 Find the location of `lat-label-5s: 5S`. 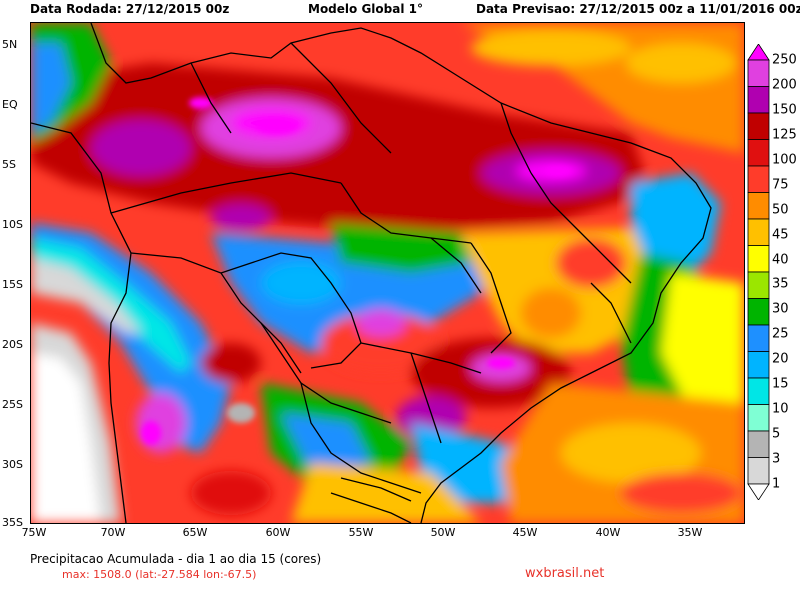

lat-label-5s: 5S is located at coordinates (9, 164).